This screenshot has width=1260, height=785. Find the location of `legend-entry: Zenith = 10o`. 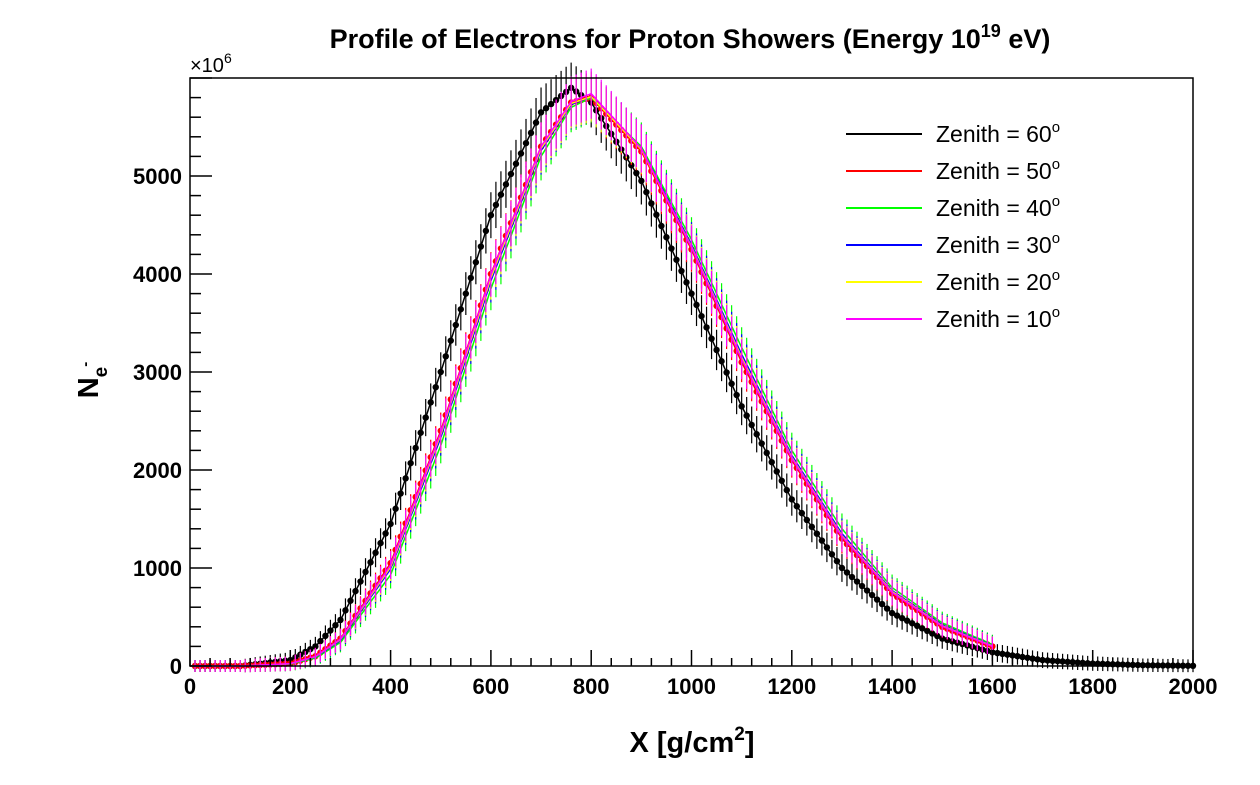

legend-entry: Zenith = 10o is located at coordinates (998, 318).